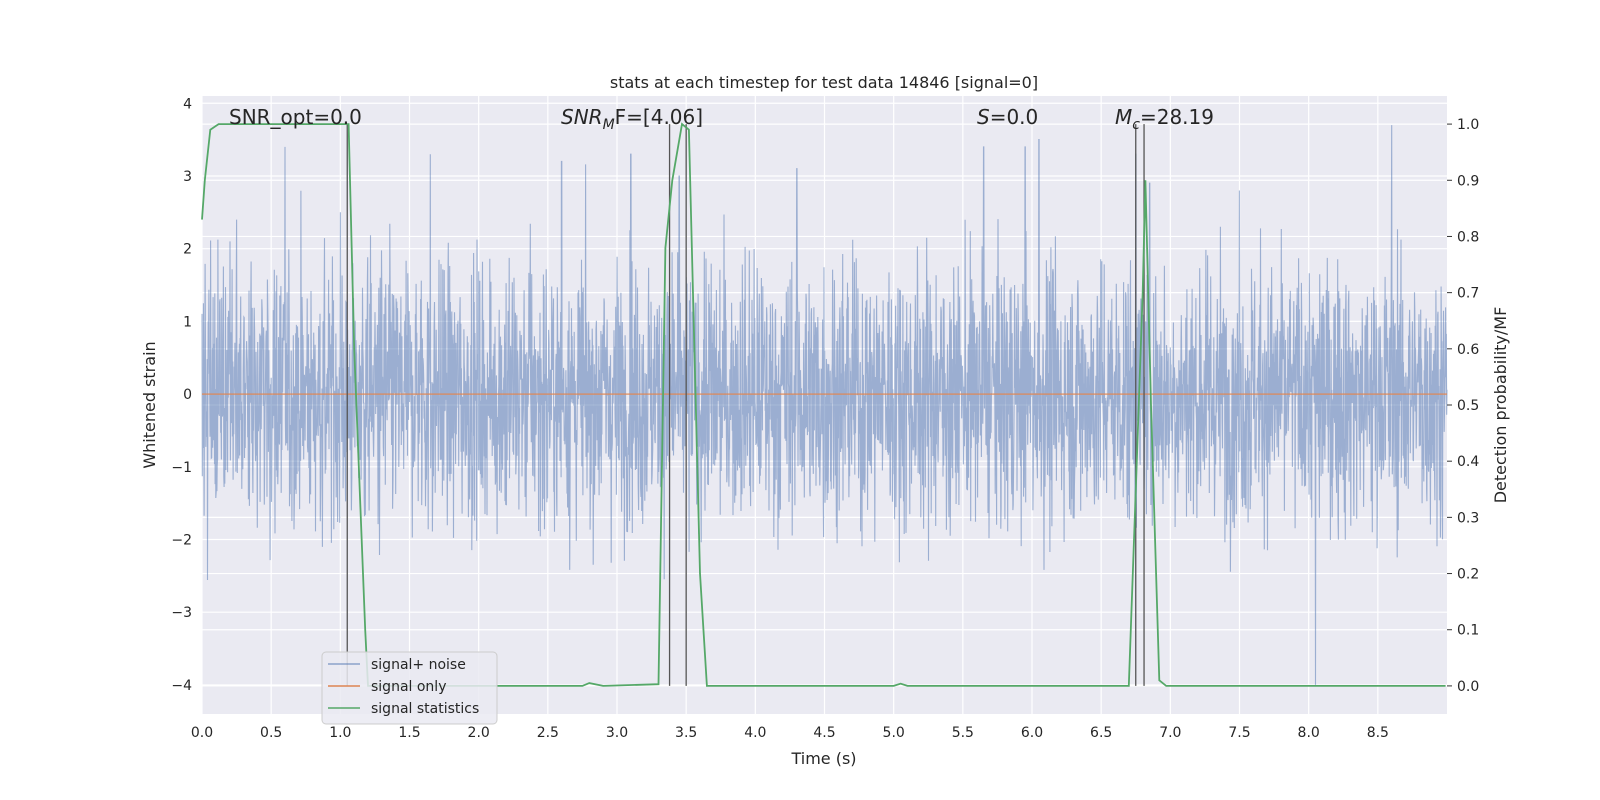 Image resolution: width=1600 pixels, height=800 pixels. I want to click on s-annotation: S=0.0, so click(1007, 117).